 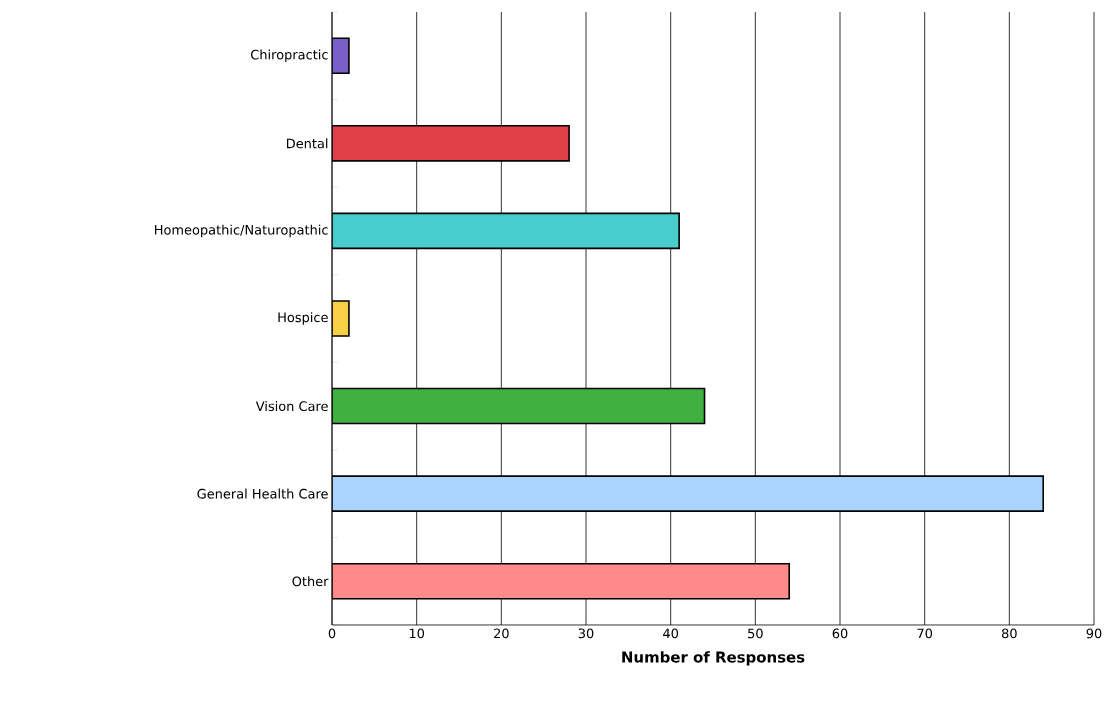 What do you see at coordinates (241, 231) in the screenshot?
I see `y-tick-label: Homeopathic/Naturopathic` at bounding box center [241, 231].